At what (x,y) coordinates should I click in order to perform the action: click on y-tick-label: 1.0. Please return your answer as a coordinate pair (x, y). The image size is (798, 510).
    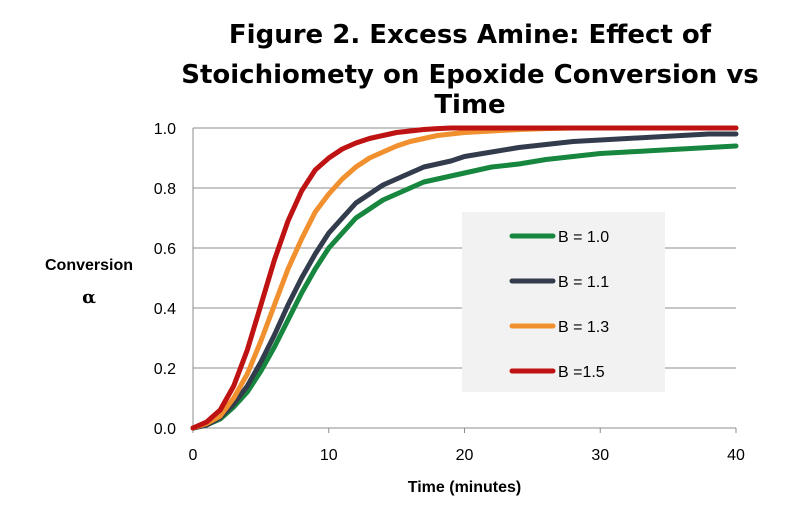
    Looking at the image, I should click on (165, 129).